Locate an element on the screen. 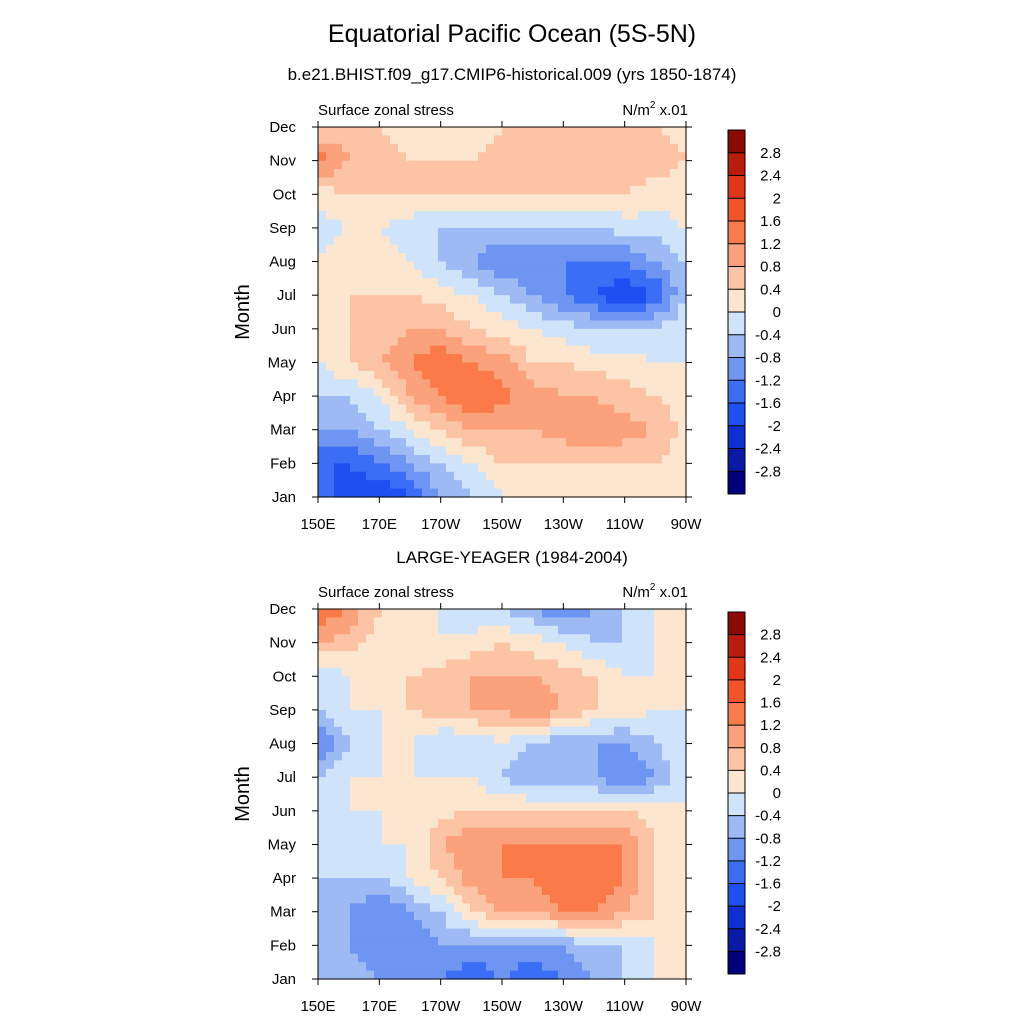 This screenshot has height=1024, width=1024. x-tick-label: 170E is located at coordinates (379, 524).